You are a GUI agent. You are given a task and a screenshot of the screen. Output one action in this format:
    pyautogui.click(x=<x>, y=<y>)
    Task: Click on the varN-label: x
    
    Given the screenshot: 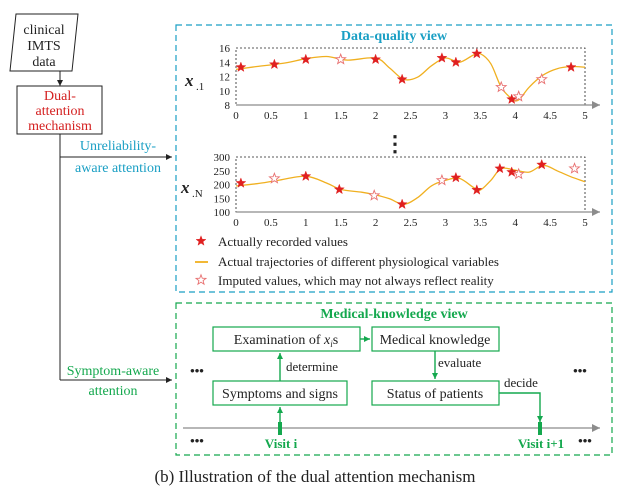 What is the action you would take?
    pyautogui.click(x=185, y=187)
    